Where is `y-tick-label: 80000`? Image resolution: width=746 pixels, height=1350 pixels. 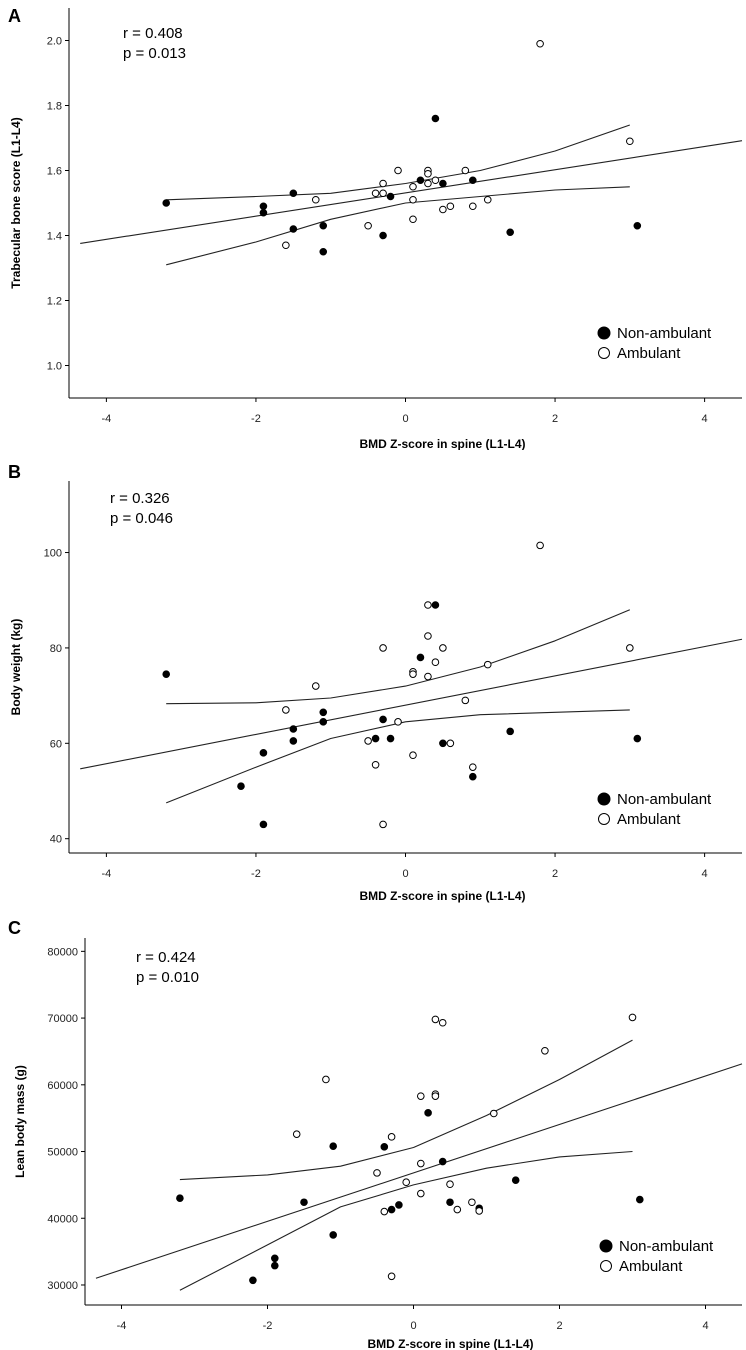
y-tick-label: 80000 is located at coordinates (62, 952).